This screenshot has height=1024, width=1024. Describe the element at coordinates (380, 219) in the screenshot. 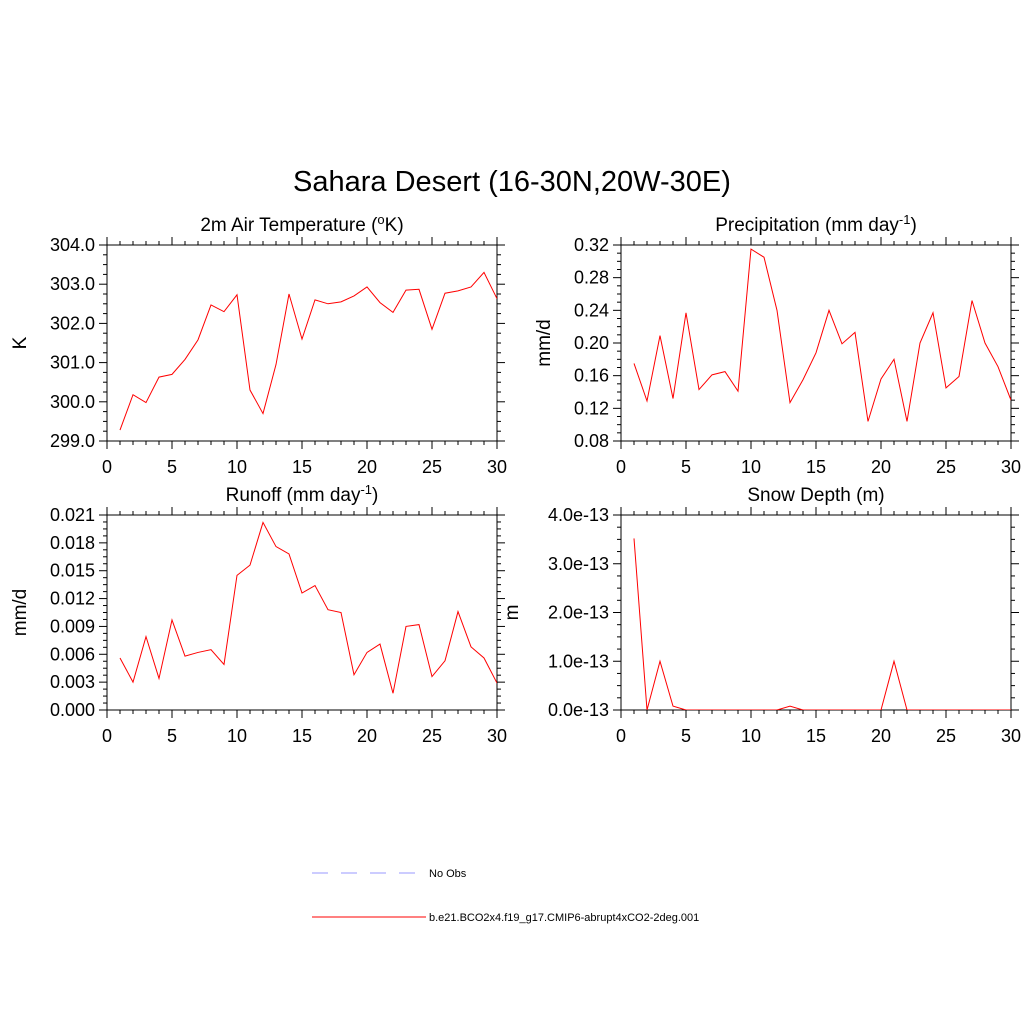

I see `panel-title-superscript: o` at that location.